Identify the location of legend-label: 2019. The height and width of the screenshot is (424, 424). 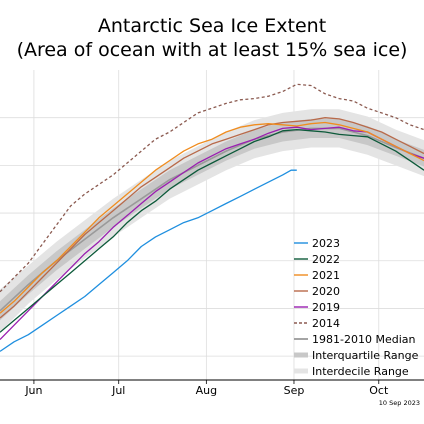
(326, 307).